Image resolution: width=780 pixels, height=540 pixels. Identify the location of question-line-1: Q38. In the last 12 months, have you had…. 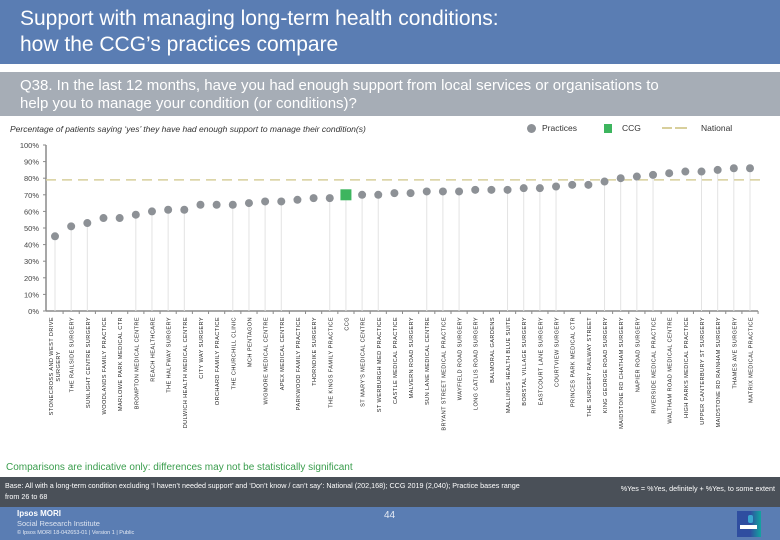
(339, 85).